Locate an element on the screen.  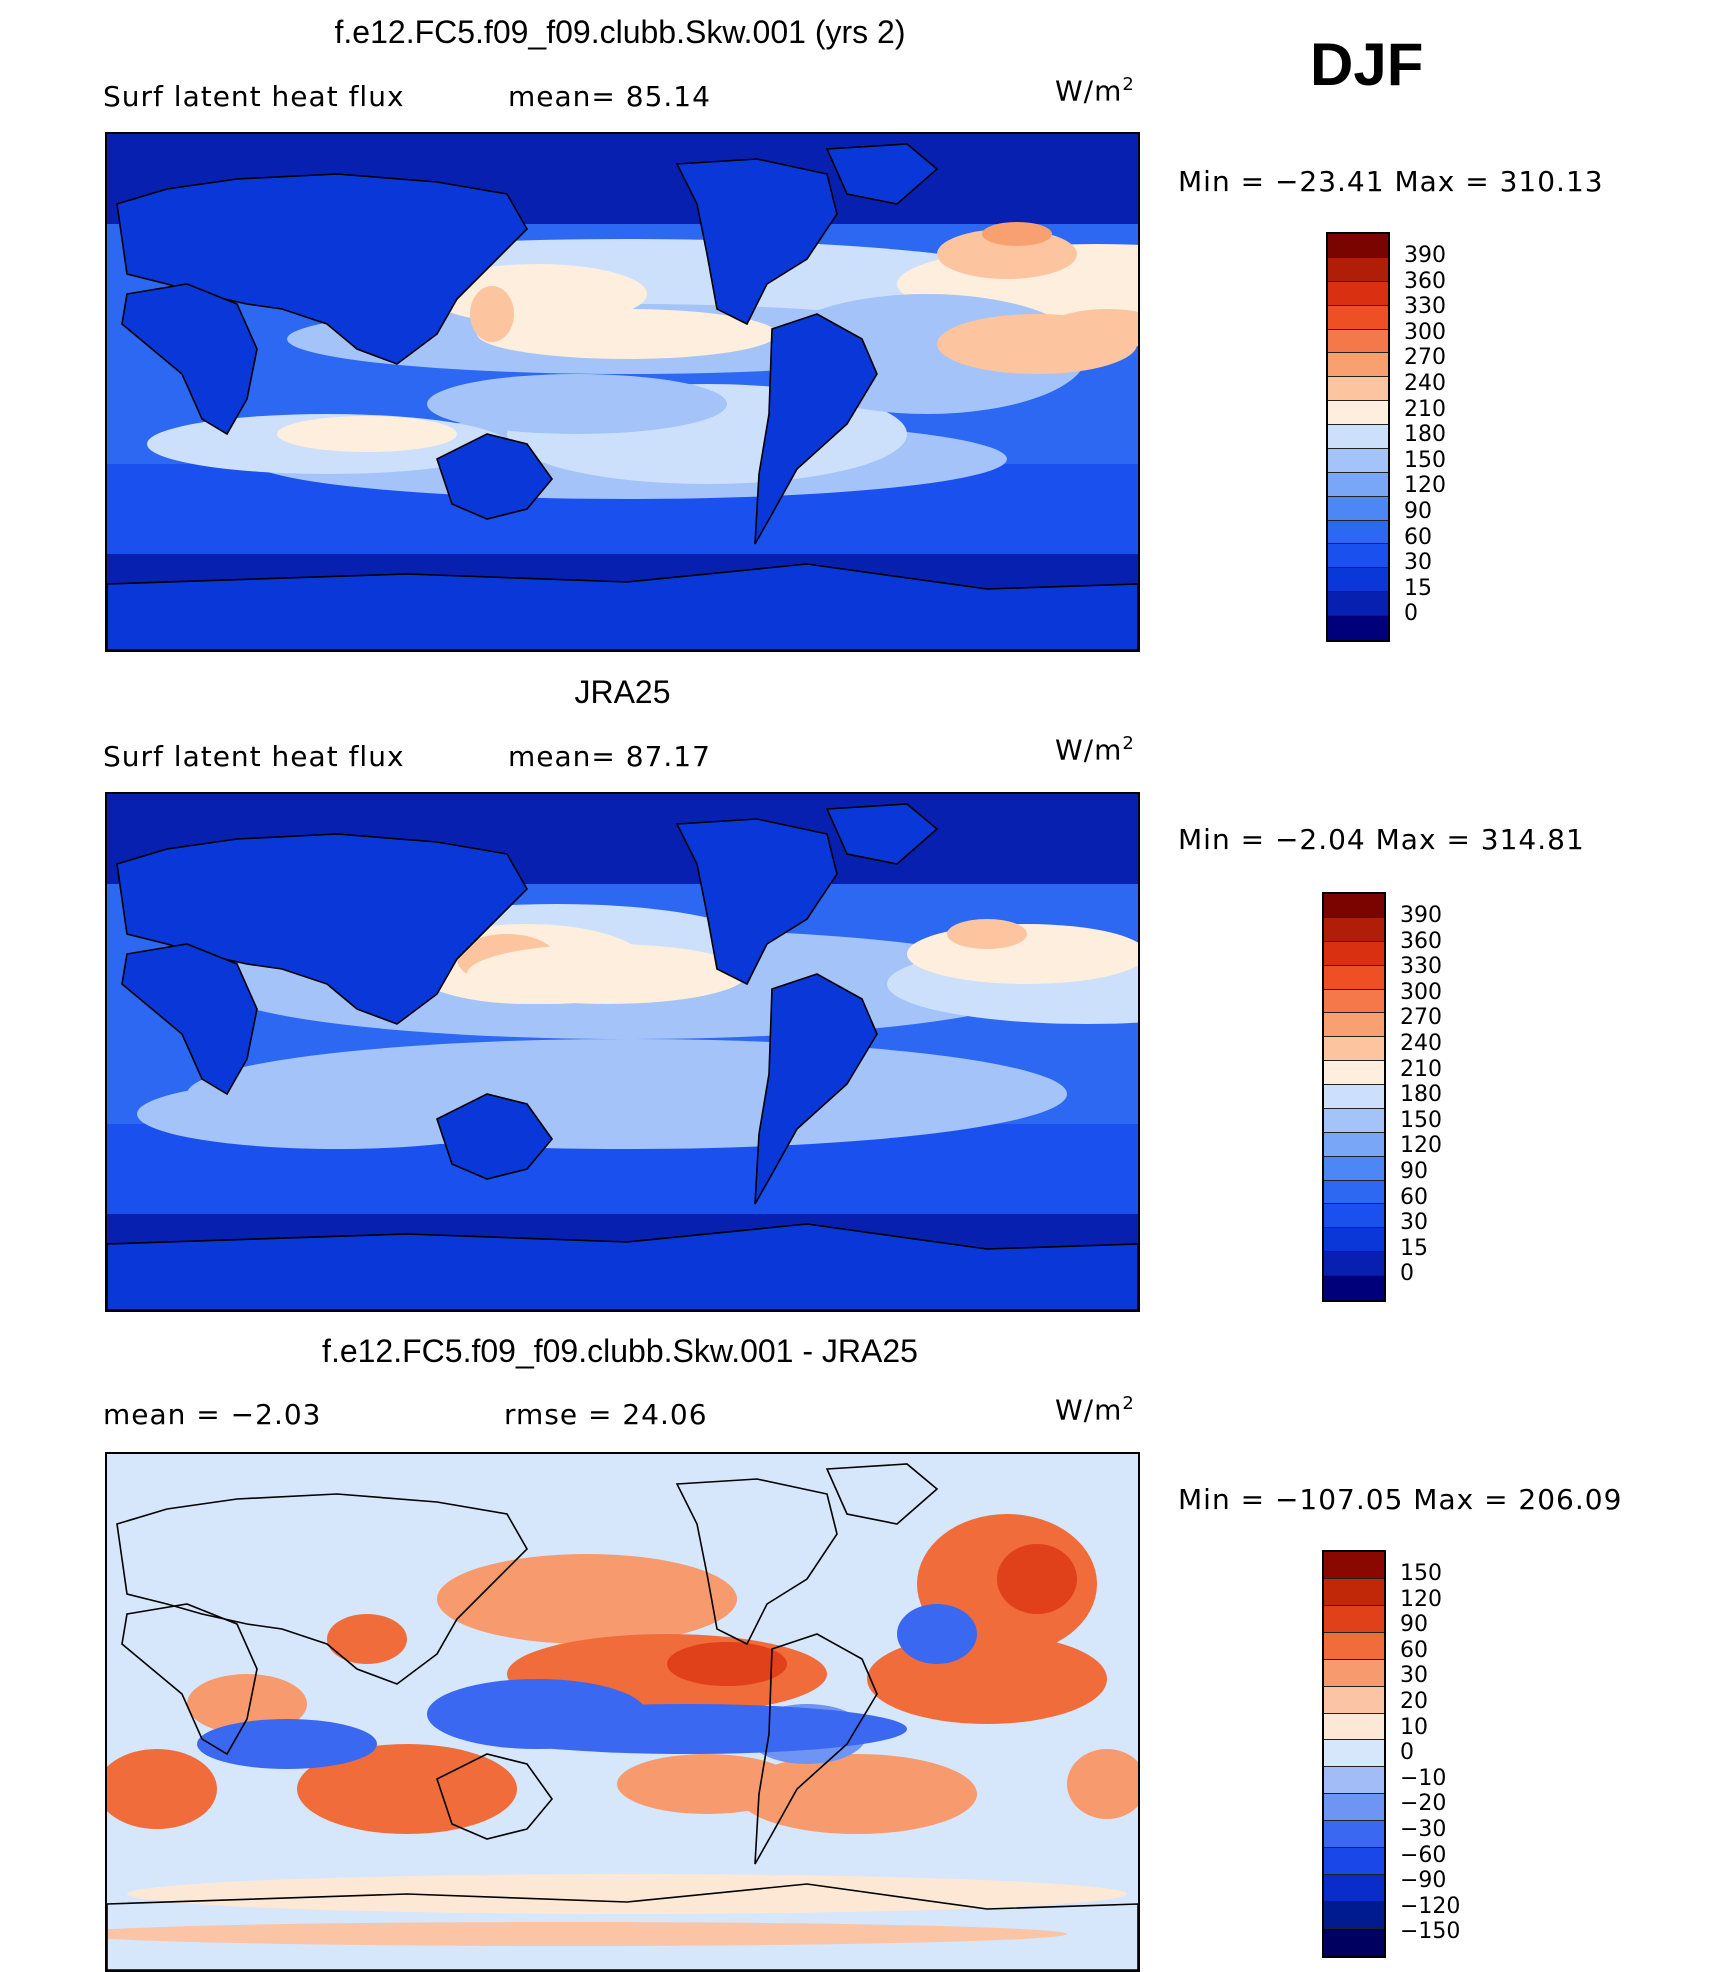
colorbar-tick-label: −30 is located at coordinates (1423, 1829).